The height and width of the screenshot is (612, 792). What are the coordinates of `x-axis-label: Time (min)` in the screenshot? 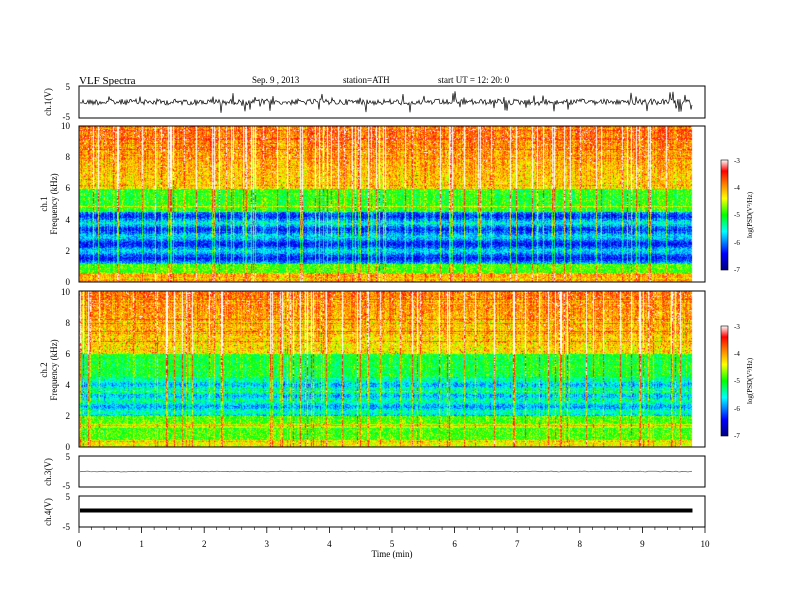 It's located at (392, 554).